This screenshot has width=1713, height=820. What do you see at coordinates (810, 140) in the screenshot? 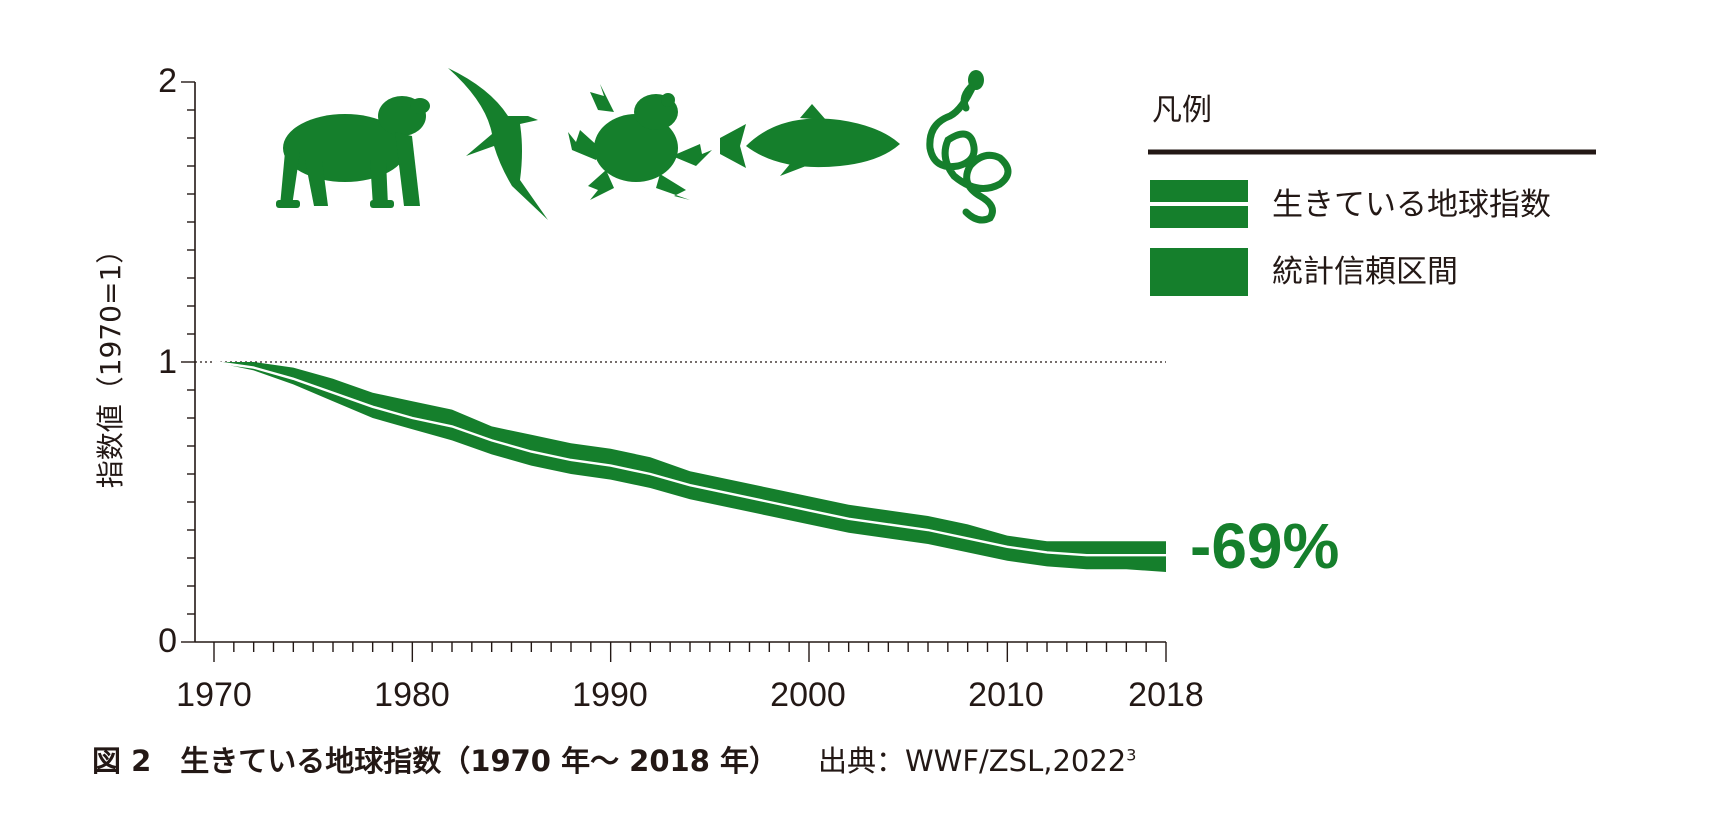
I see `fish-icon` at bounding box center [810, 140].